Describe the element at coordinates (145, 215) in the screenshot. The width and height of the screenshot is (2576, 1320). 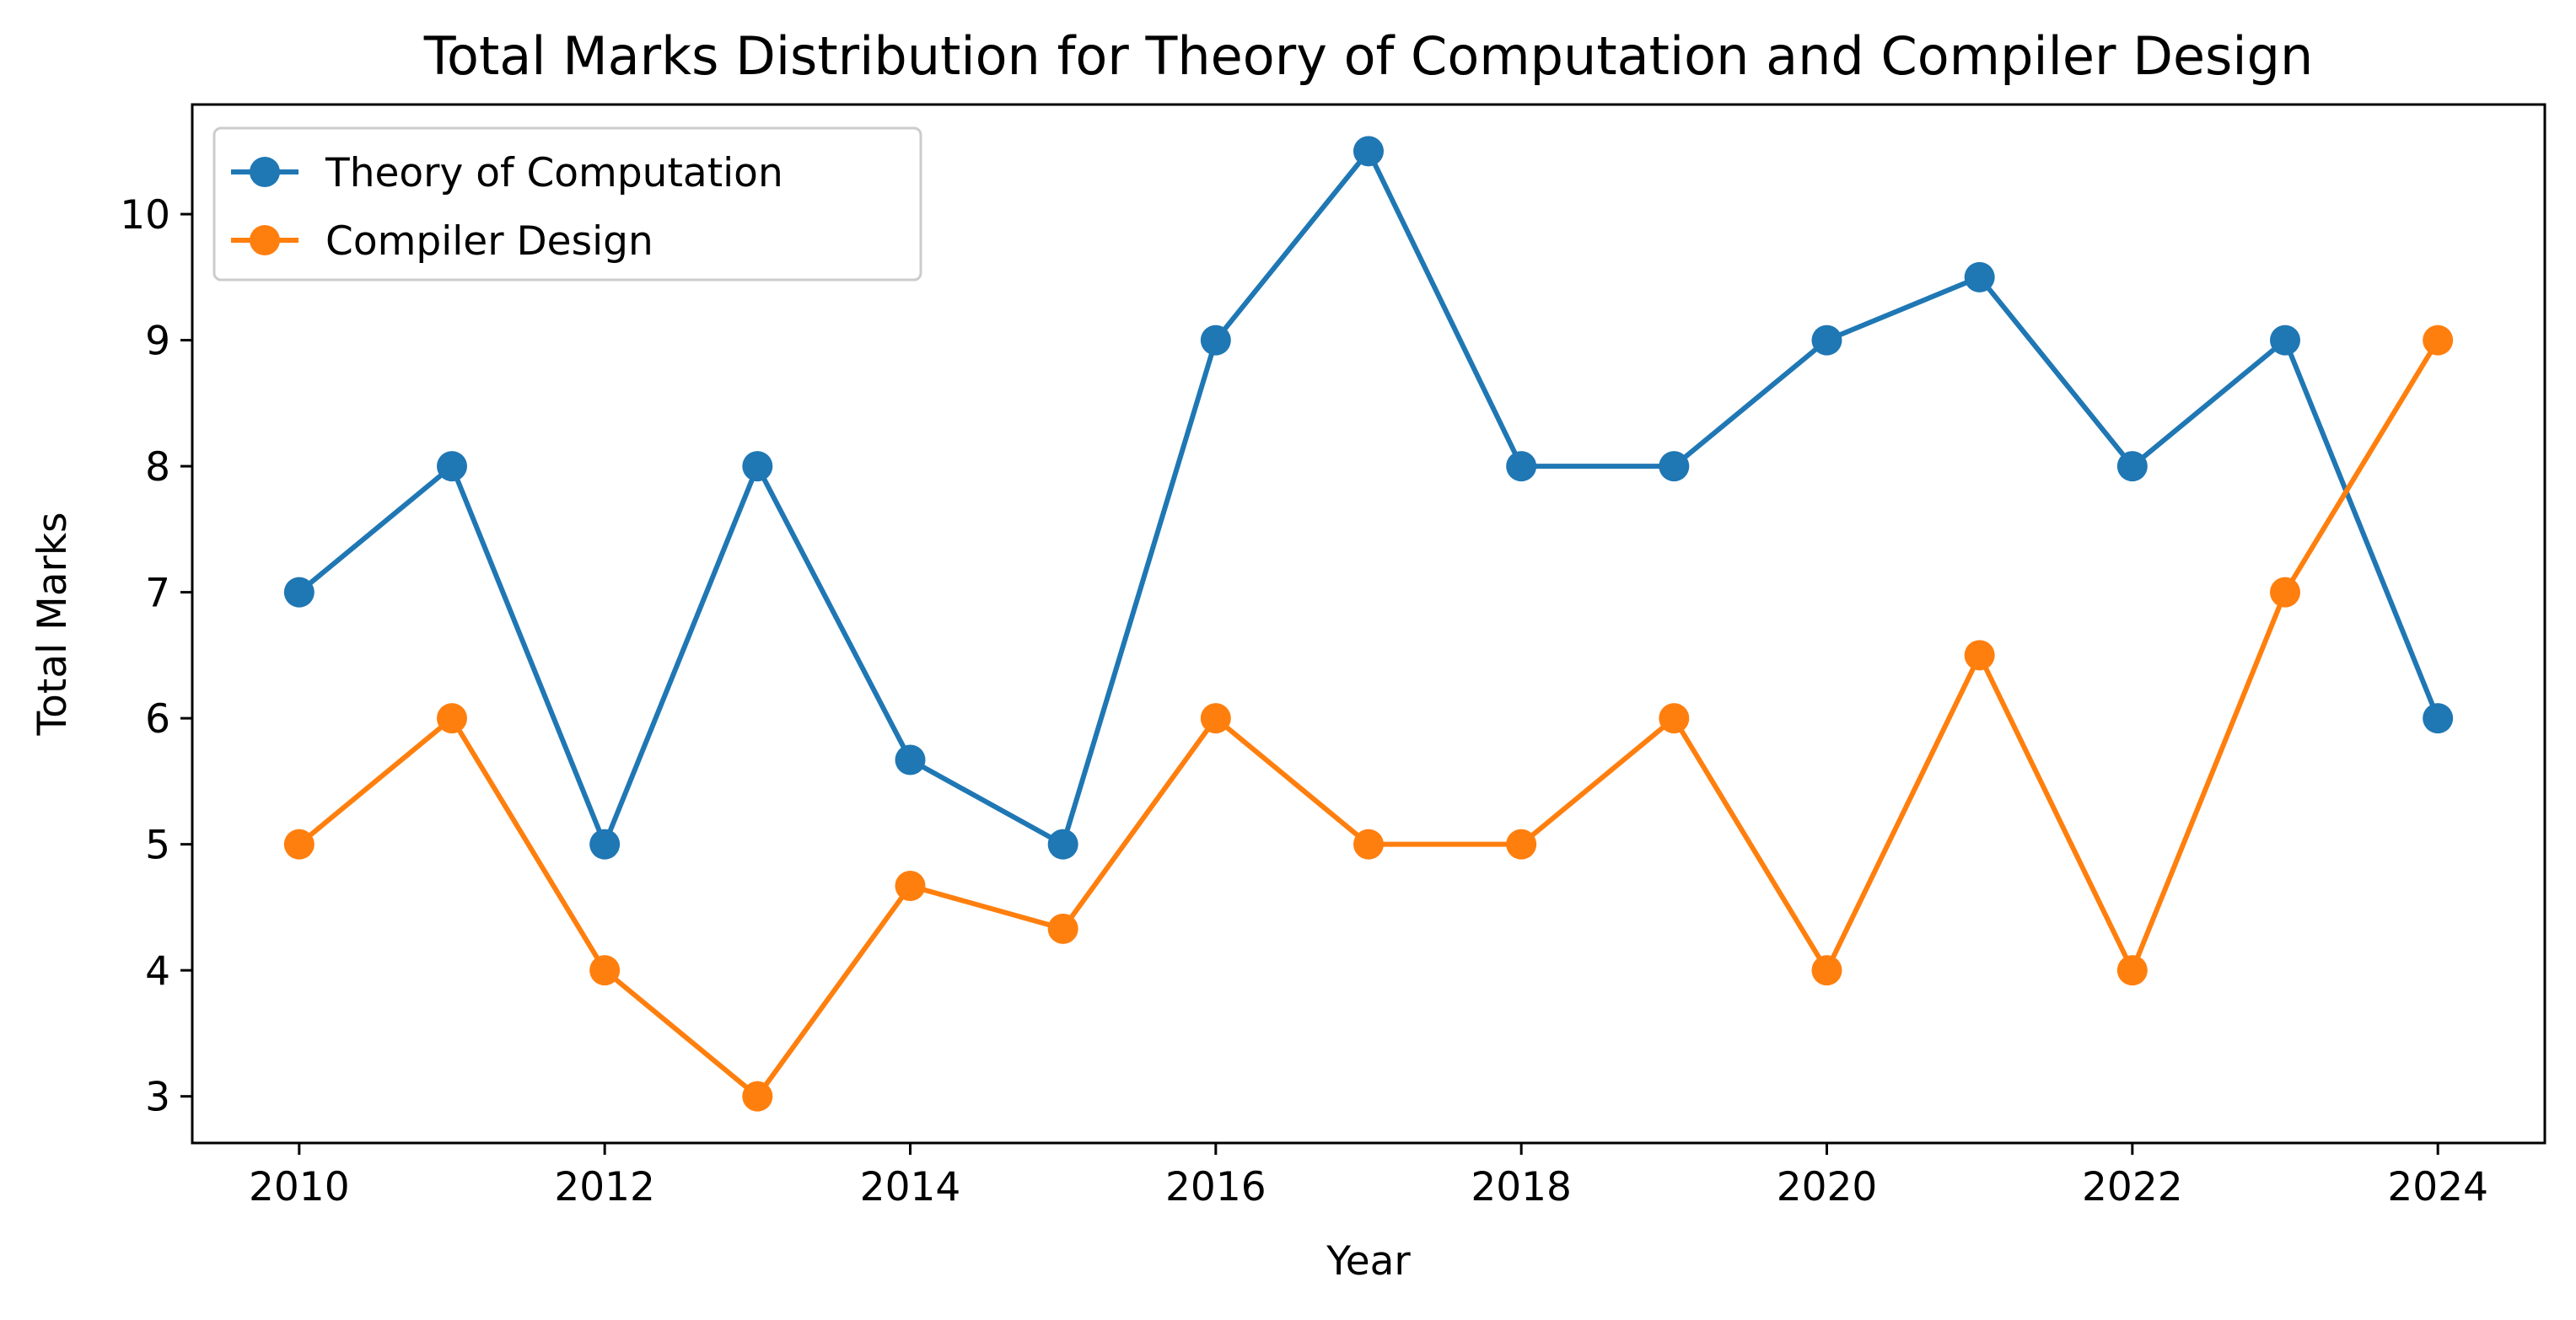
I see `y-tick-label: 10` at that location.